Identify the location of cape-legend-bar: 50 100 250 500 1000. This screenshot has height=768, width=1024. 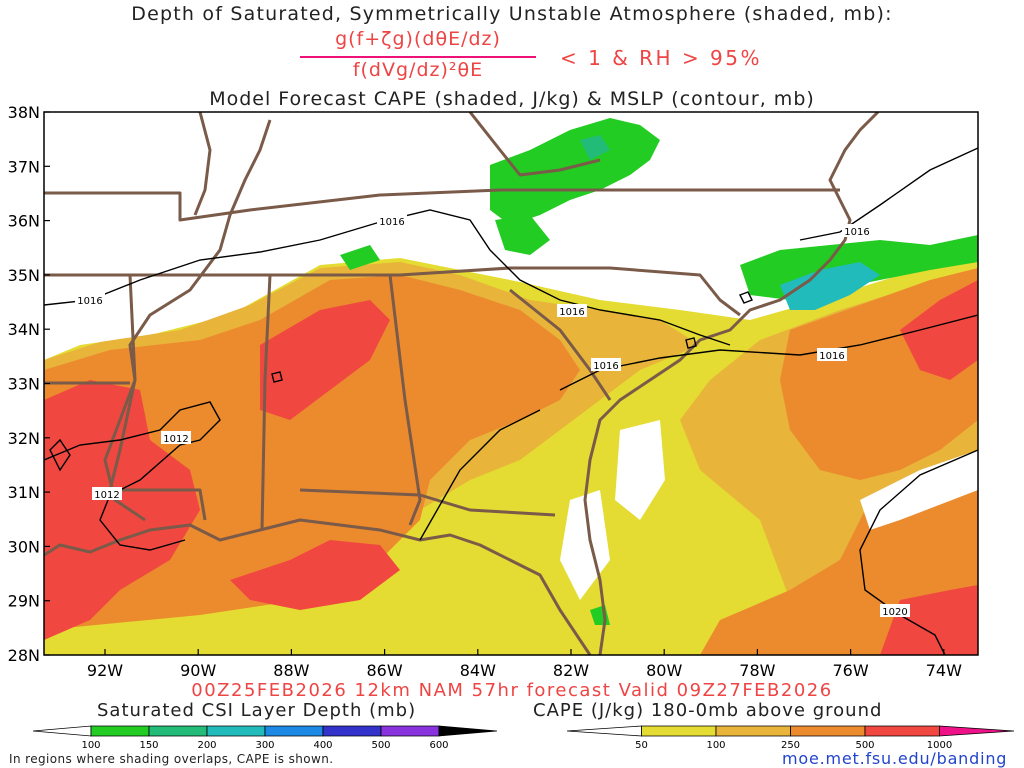
(790, 738).